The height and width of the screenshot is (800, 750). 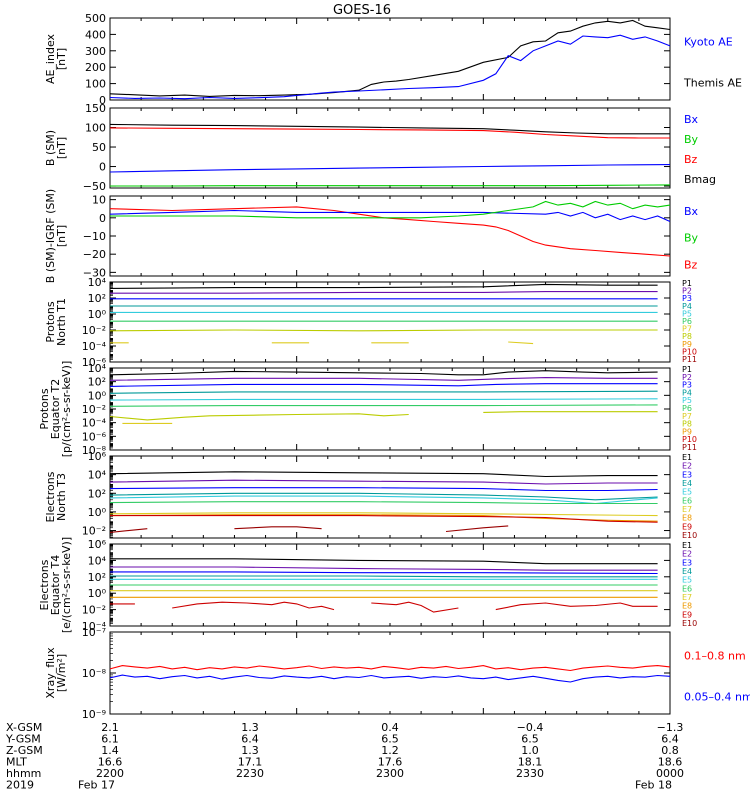 What do you see at coordinates (384, 561) in the screenshot?
I see `series-line-e1` at bounding box center [384, 561].